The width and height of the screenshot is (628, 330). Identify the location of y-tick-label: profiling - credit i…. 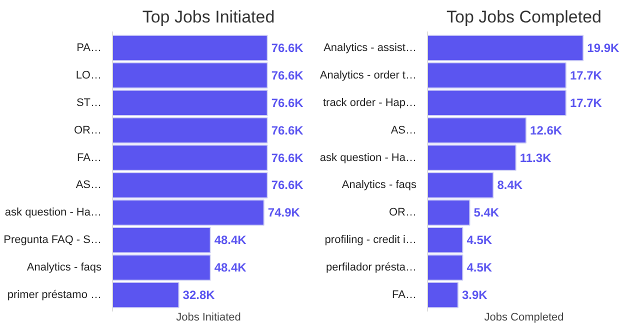
(370, 240).